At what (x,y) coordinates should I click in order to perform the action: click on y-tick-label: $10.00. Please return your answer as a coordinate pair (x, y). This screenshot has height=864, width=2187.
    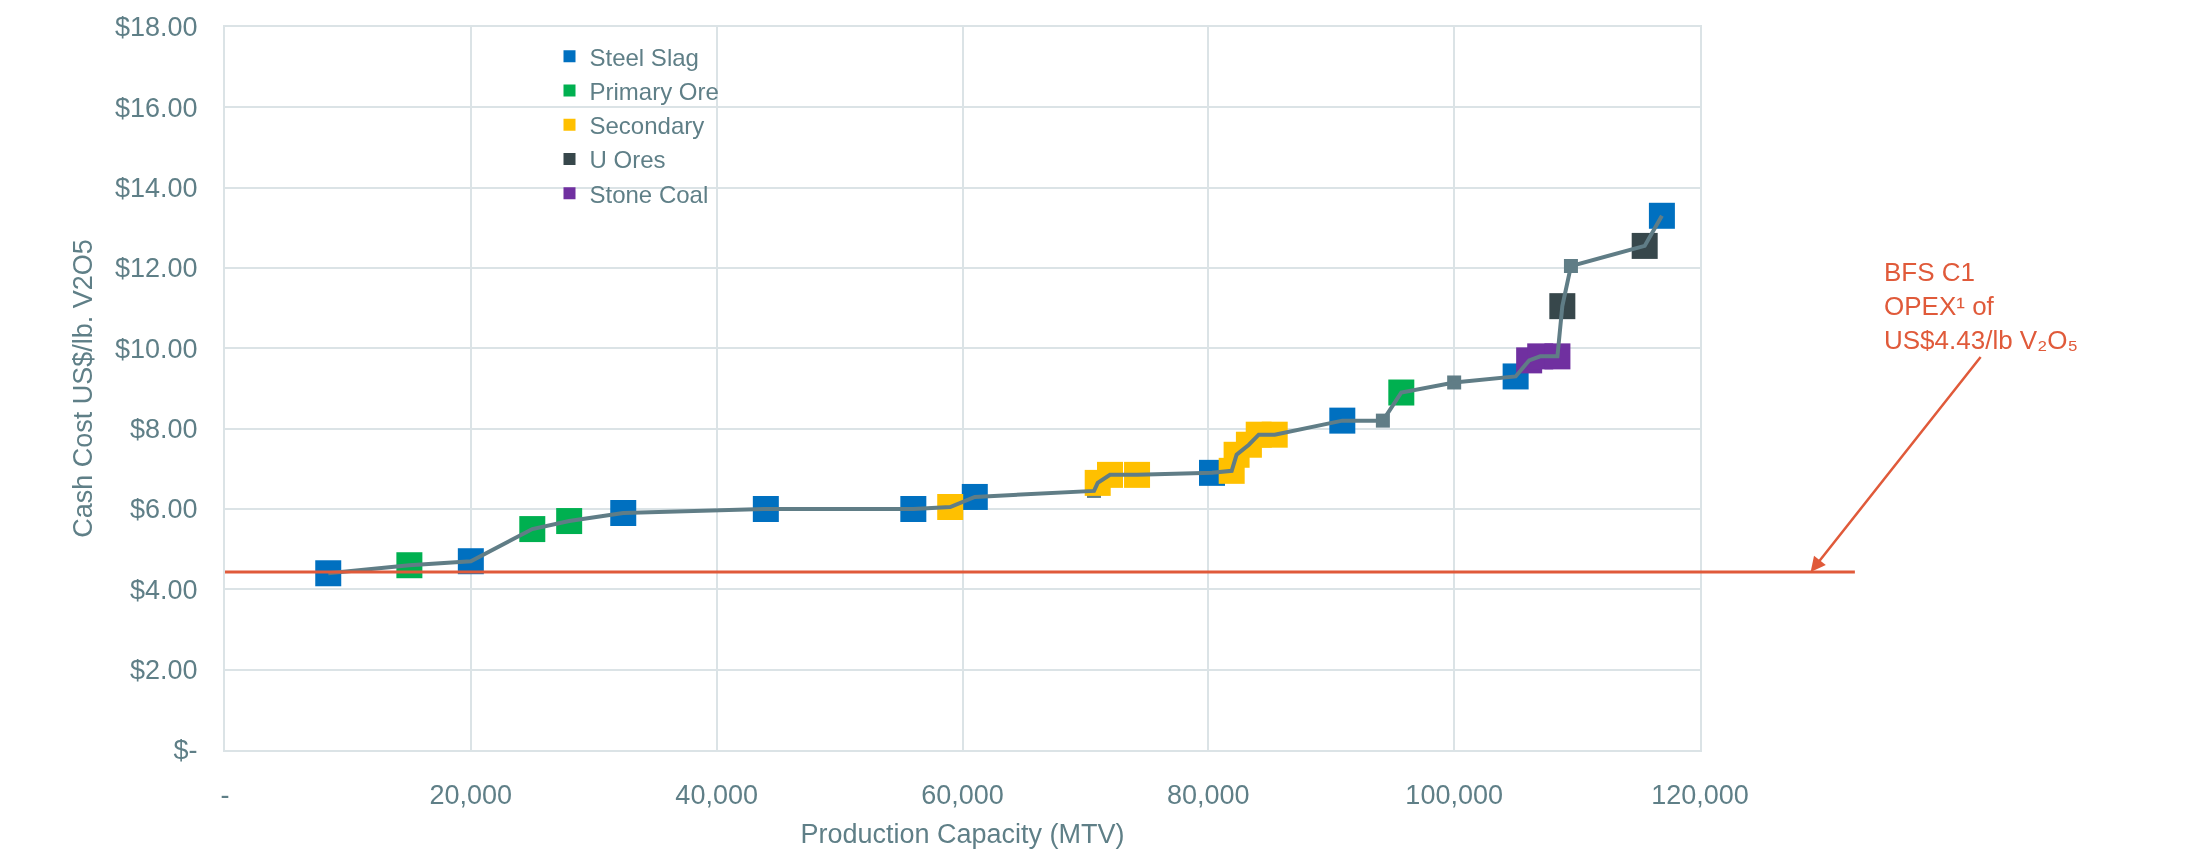
    Looking at the image, I should click on (156, 348).